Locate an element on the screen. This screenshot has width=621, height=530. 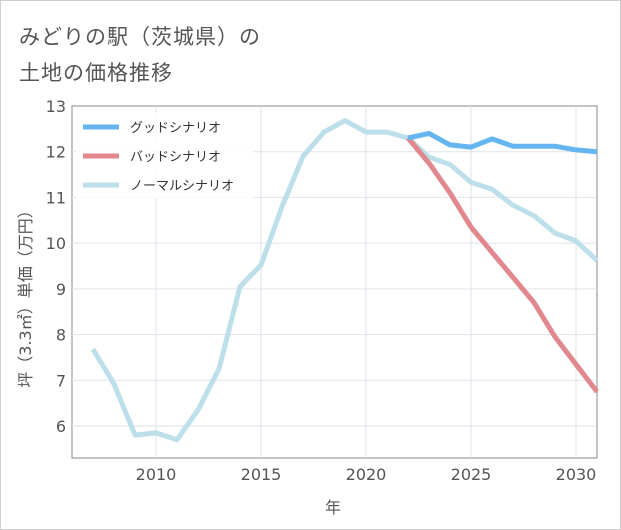
x-tick-label: 2015 is located at coordinates (261, 474).